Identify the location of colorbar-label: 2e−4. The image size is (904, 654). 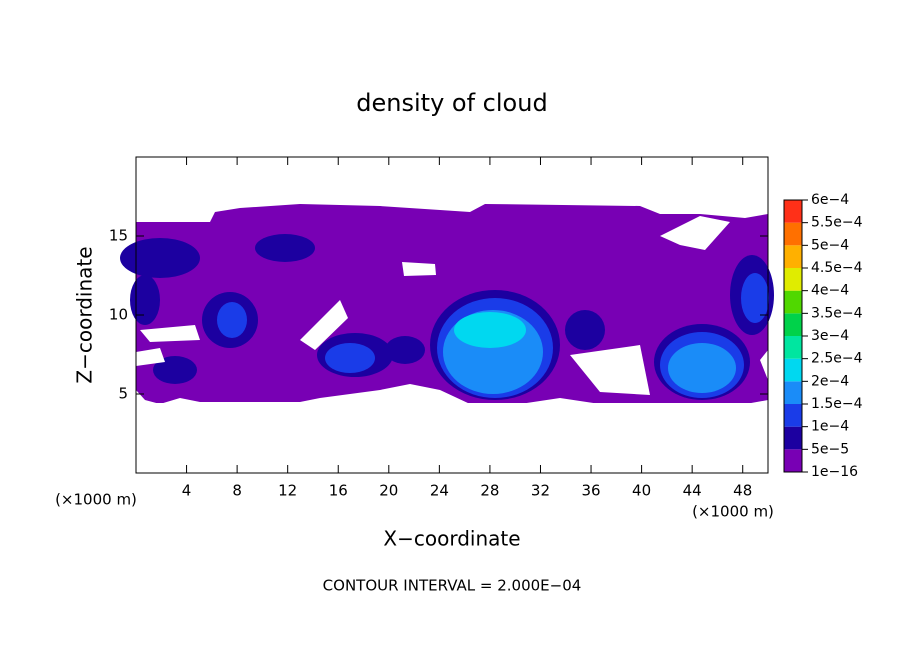
(830, 381).